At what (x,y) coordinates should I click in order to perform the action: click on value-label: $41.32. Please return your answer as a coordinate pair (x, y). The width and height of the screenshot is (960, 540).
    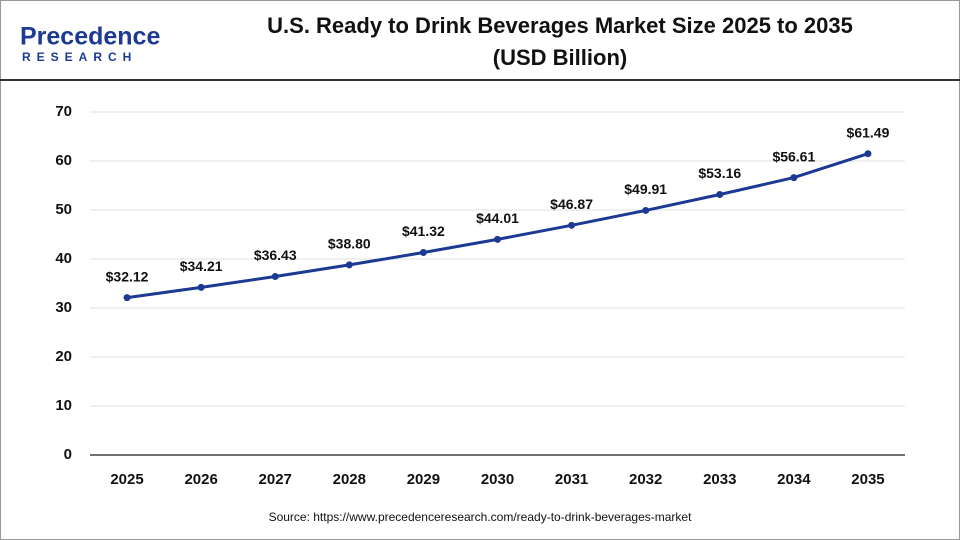
    Looking at the image, I should click on (423, 231).